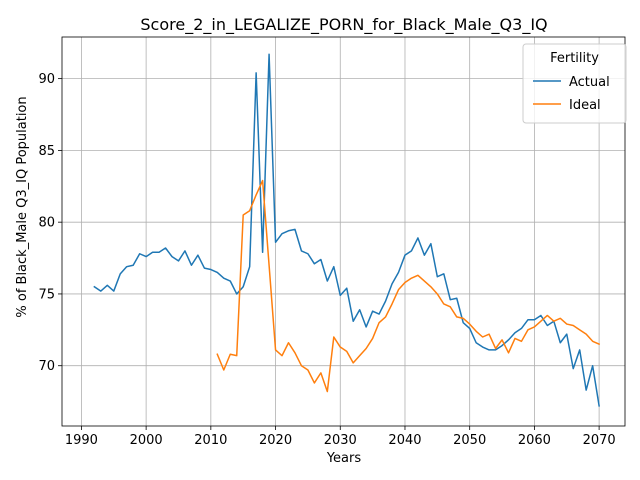 This screenshot has width=640, height=480. What do you see at coordinates (46, 79) in the screenshot?
I see `y-tick-label: 90` at bounding box center [46, 79].